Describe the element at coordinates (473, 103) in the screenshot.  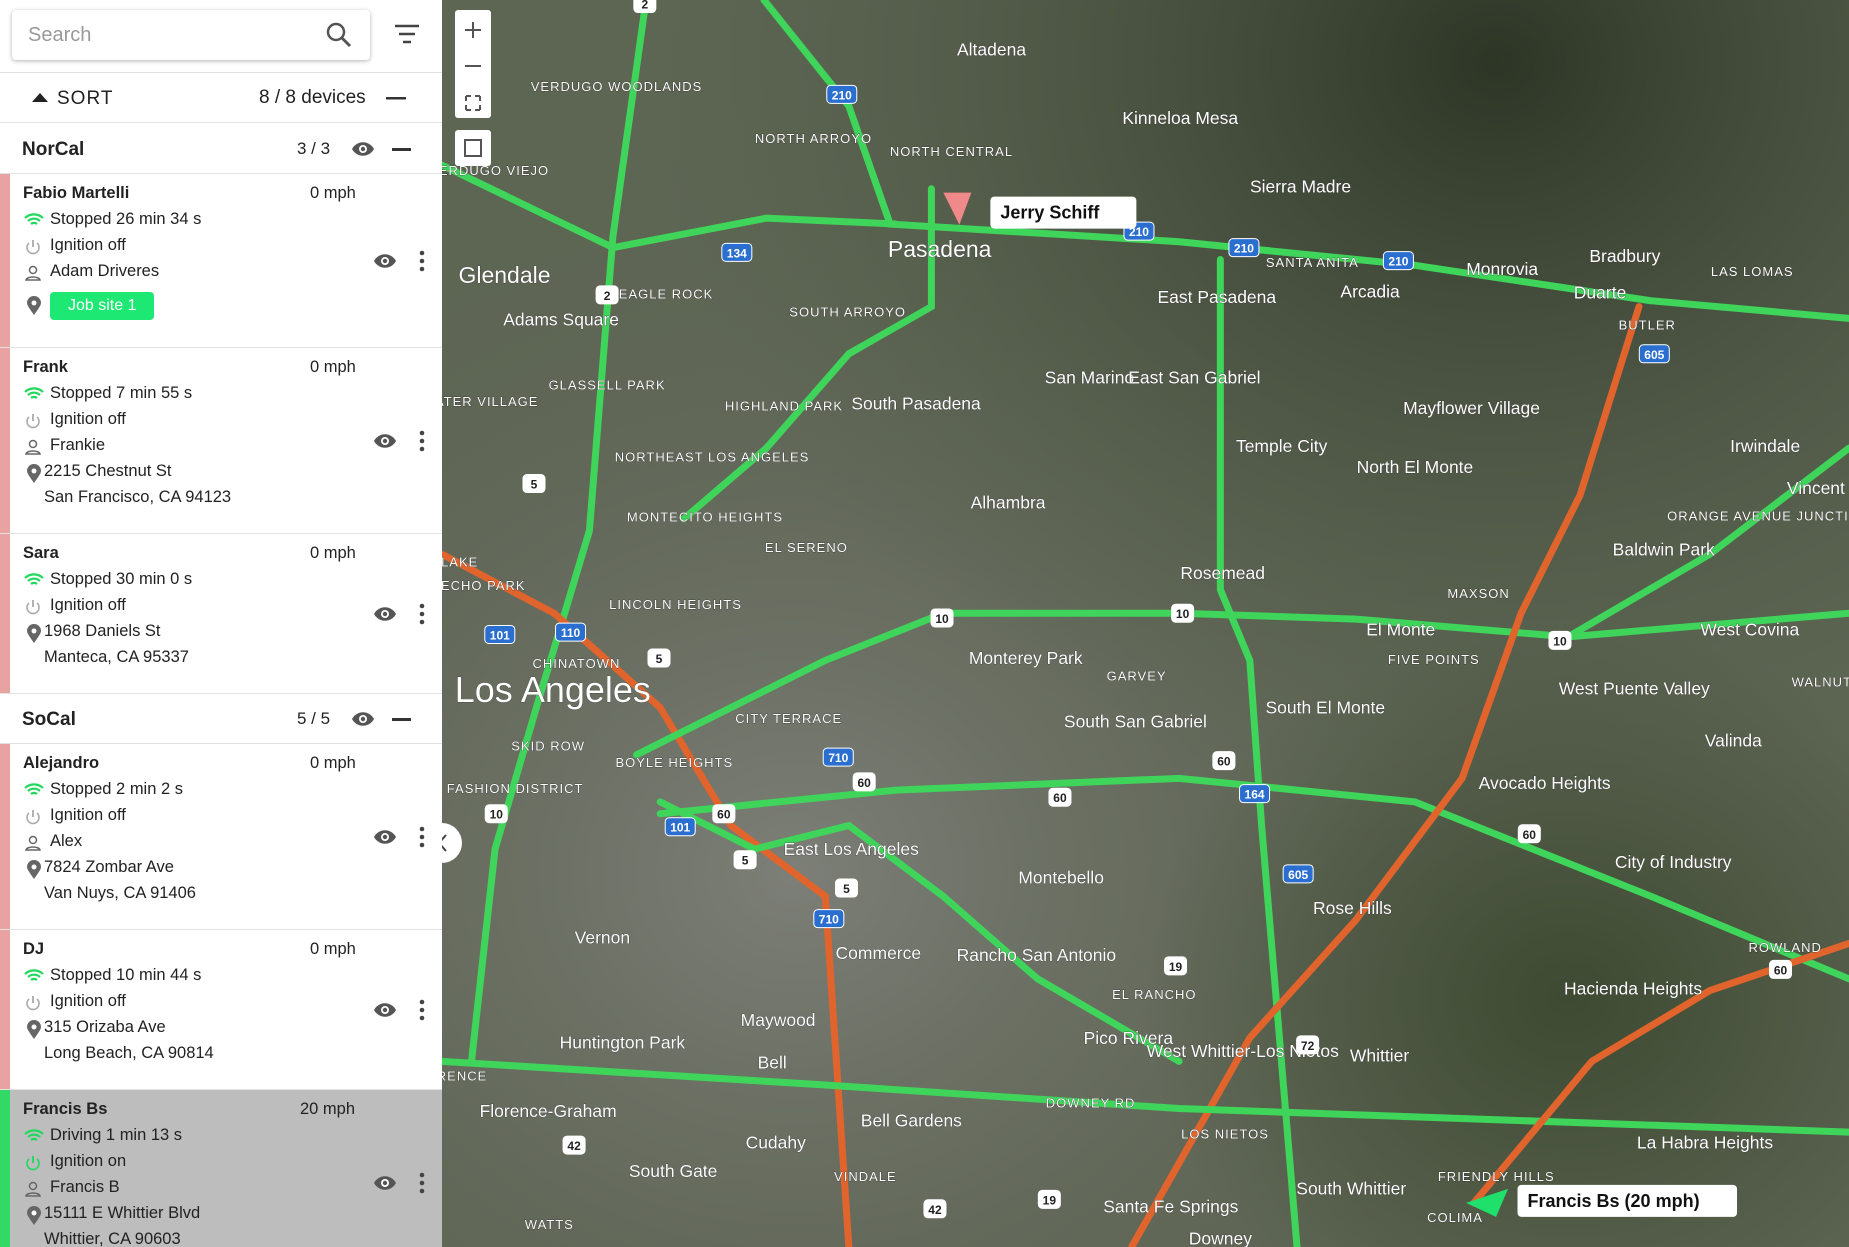
I see `fit-bounds` at that location.